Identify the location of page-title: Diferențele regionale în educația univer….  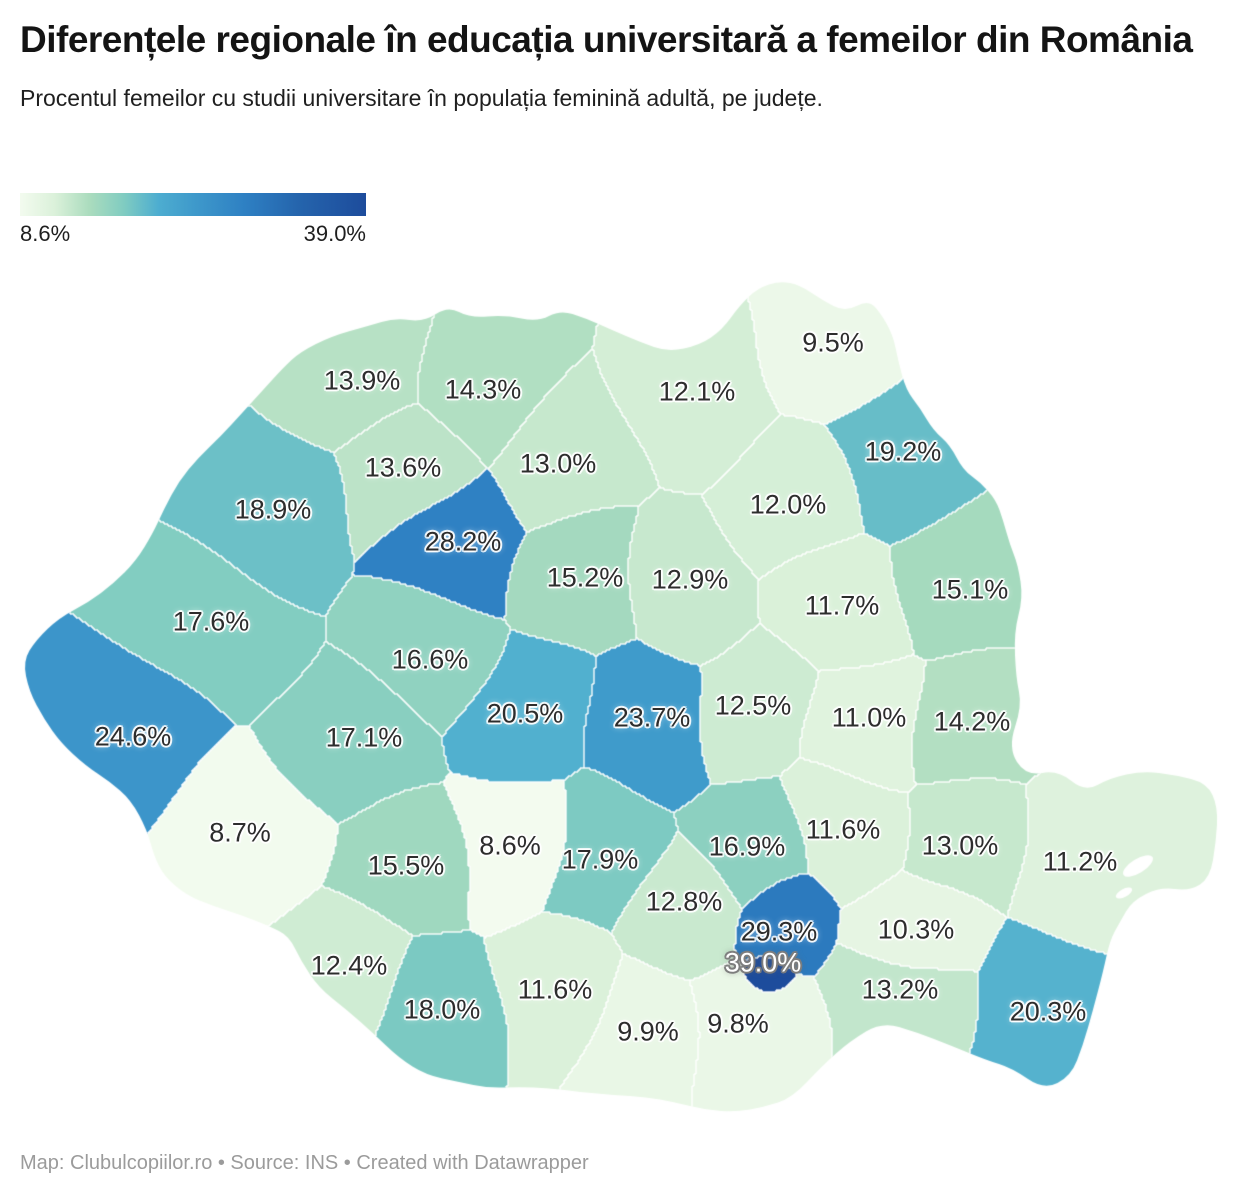
(606, 39).